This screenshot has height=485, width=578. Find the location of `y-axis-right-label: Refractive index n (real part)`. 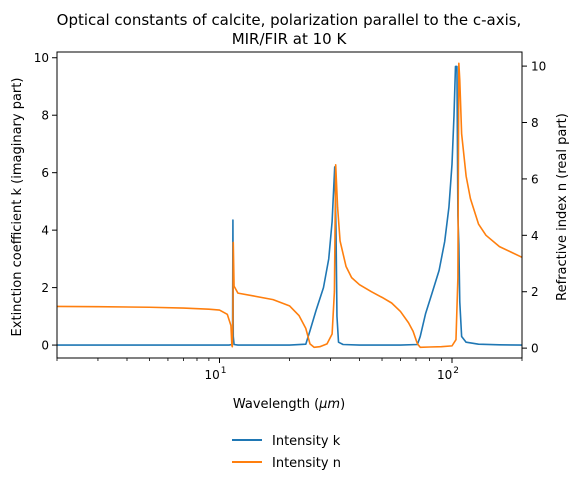

y-axis-right-label: Refractive index n (real part) is located at coordinates (562, 207).